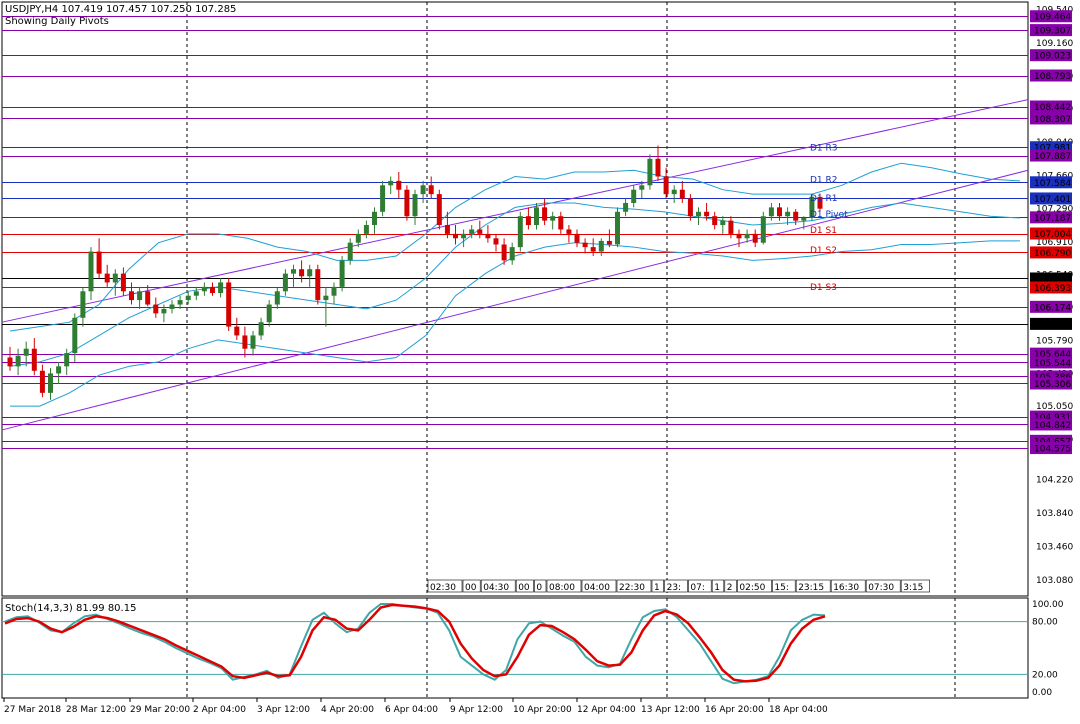  What do you see at coordinates (1052, 280) in the screenshot?
I see `price-box-label: 106.495` at bounding box center [1052, 280].